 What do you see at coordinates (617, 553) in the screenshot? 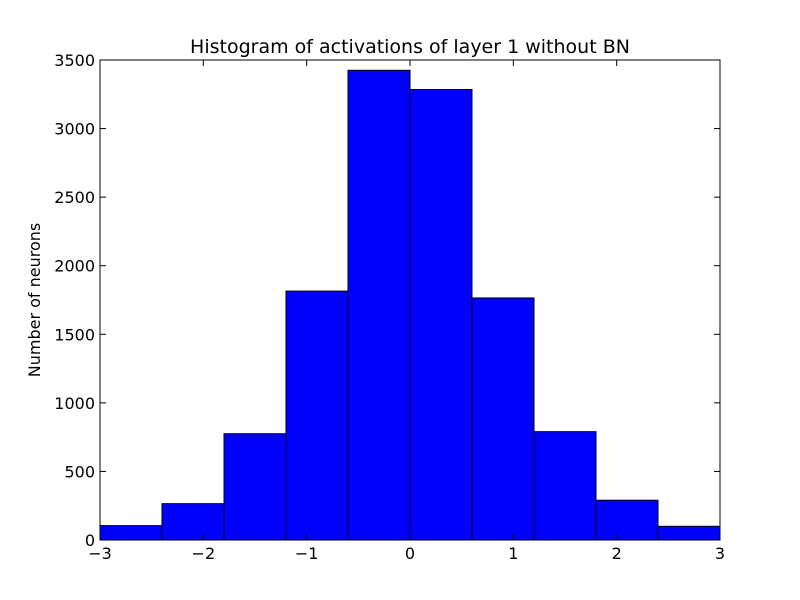
I see `x-tick-label: 2` at bounding box center [617, 553].